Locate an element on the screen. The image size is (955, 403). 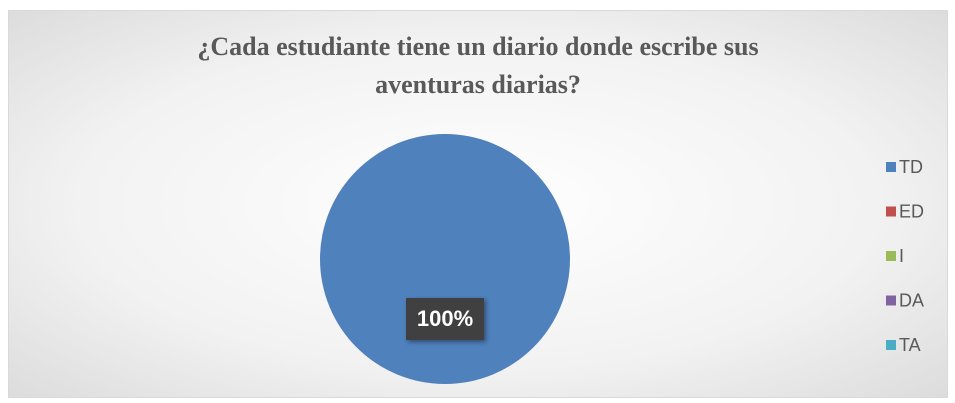
data-label: 100% is located at coordinates (445, 318).